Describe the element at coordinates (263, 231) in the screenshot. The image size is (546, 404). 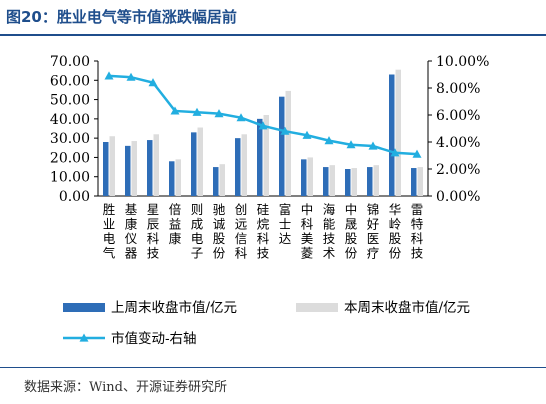
I see `x-tick-label: 硅烷科技` at that location.